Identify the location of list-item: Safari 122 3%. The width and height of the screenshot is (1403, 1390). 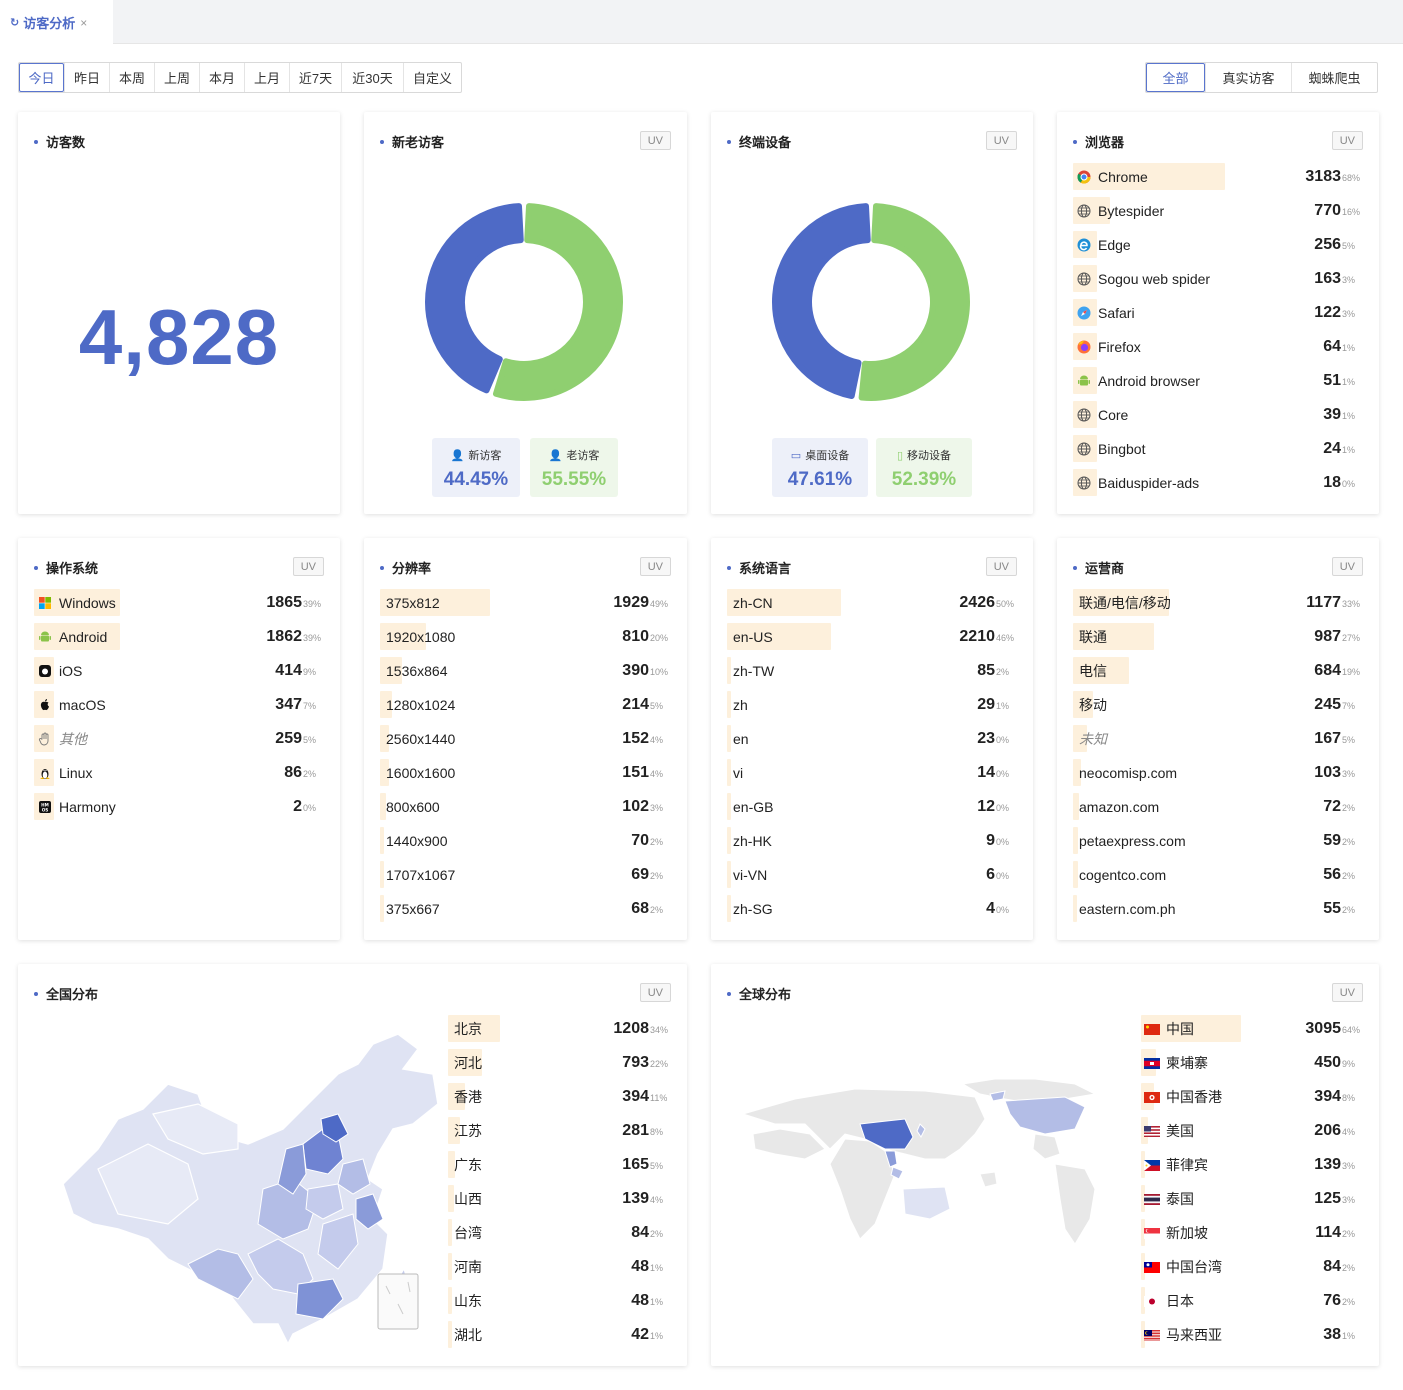
(1217, 313).